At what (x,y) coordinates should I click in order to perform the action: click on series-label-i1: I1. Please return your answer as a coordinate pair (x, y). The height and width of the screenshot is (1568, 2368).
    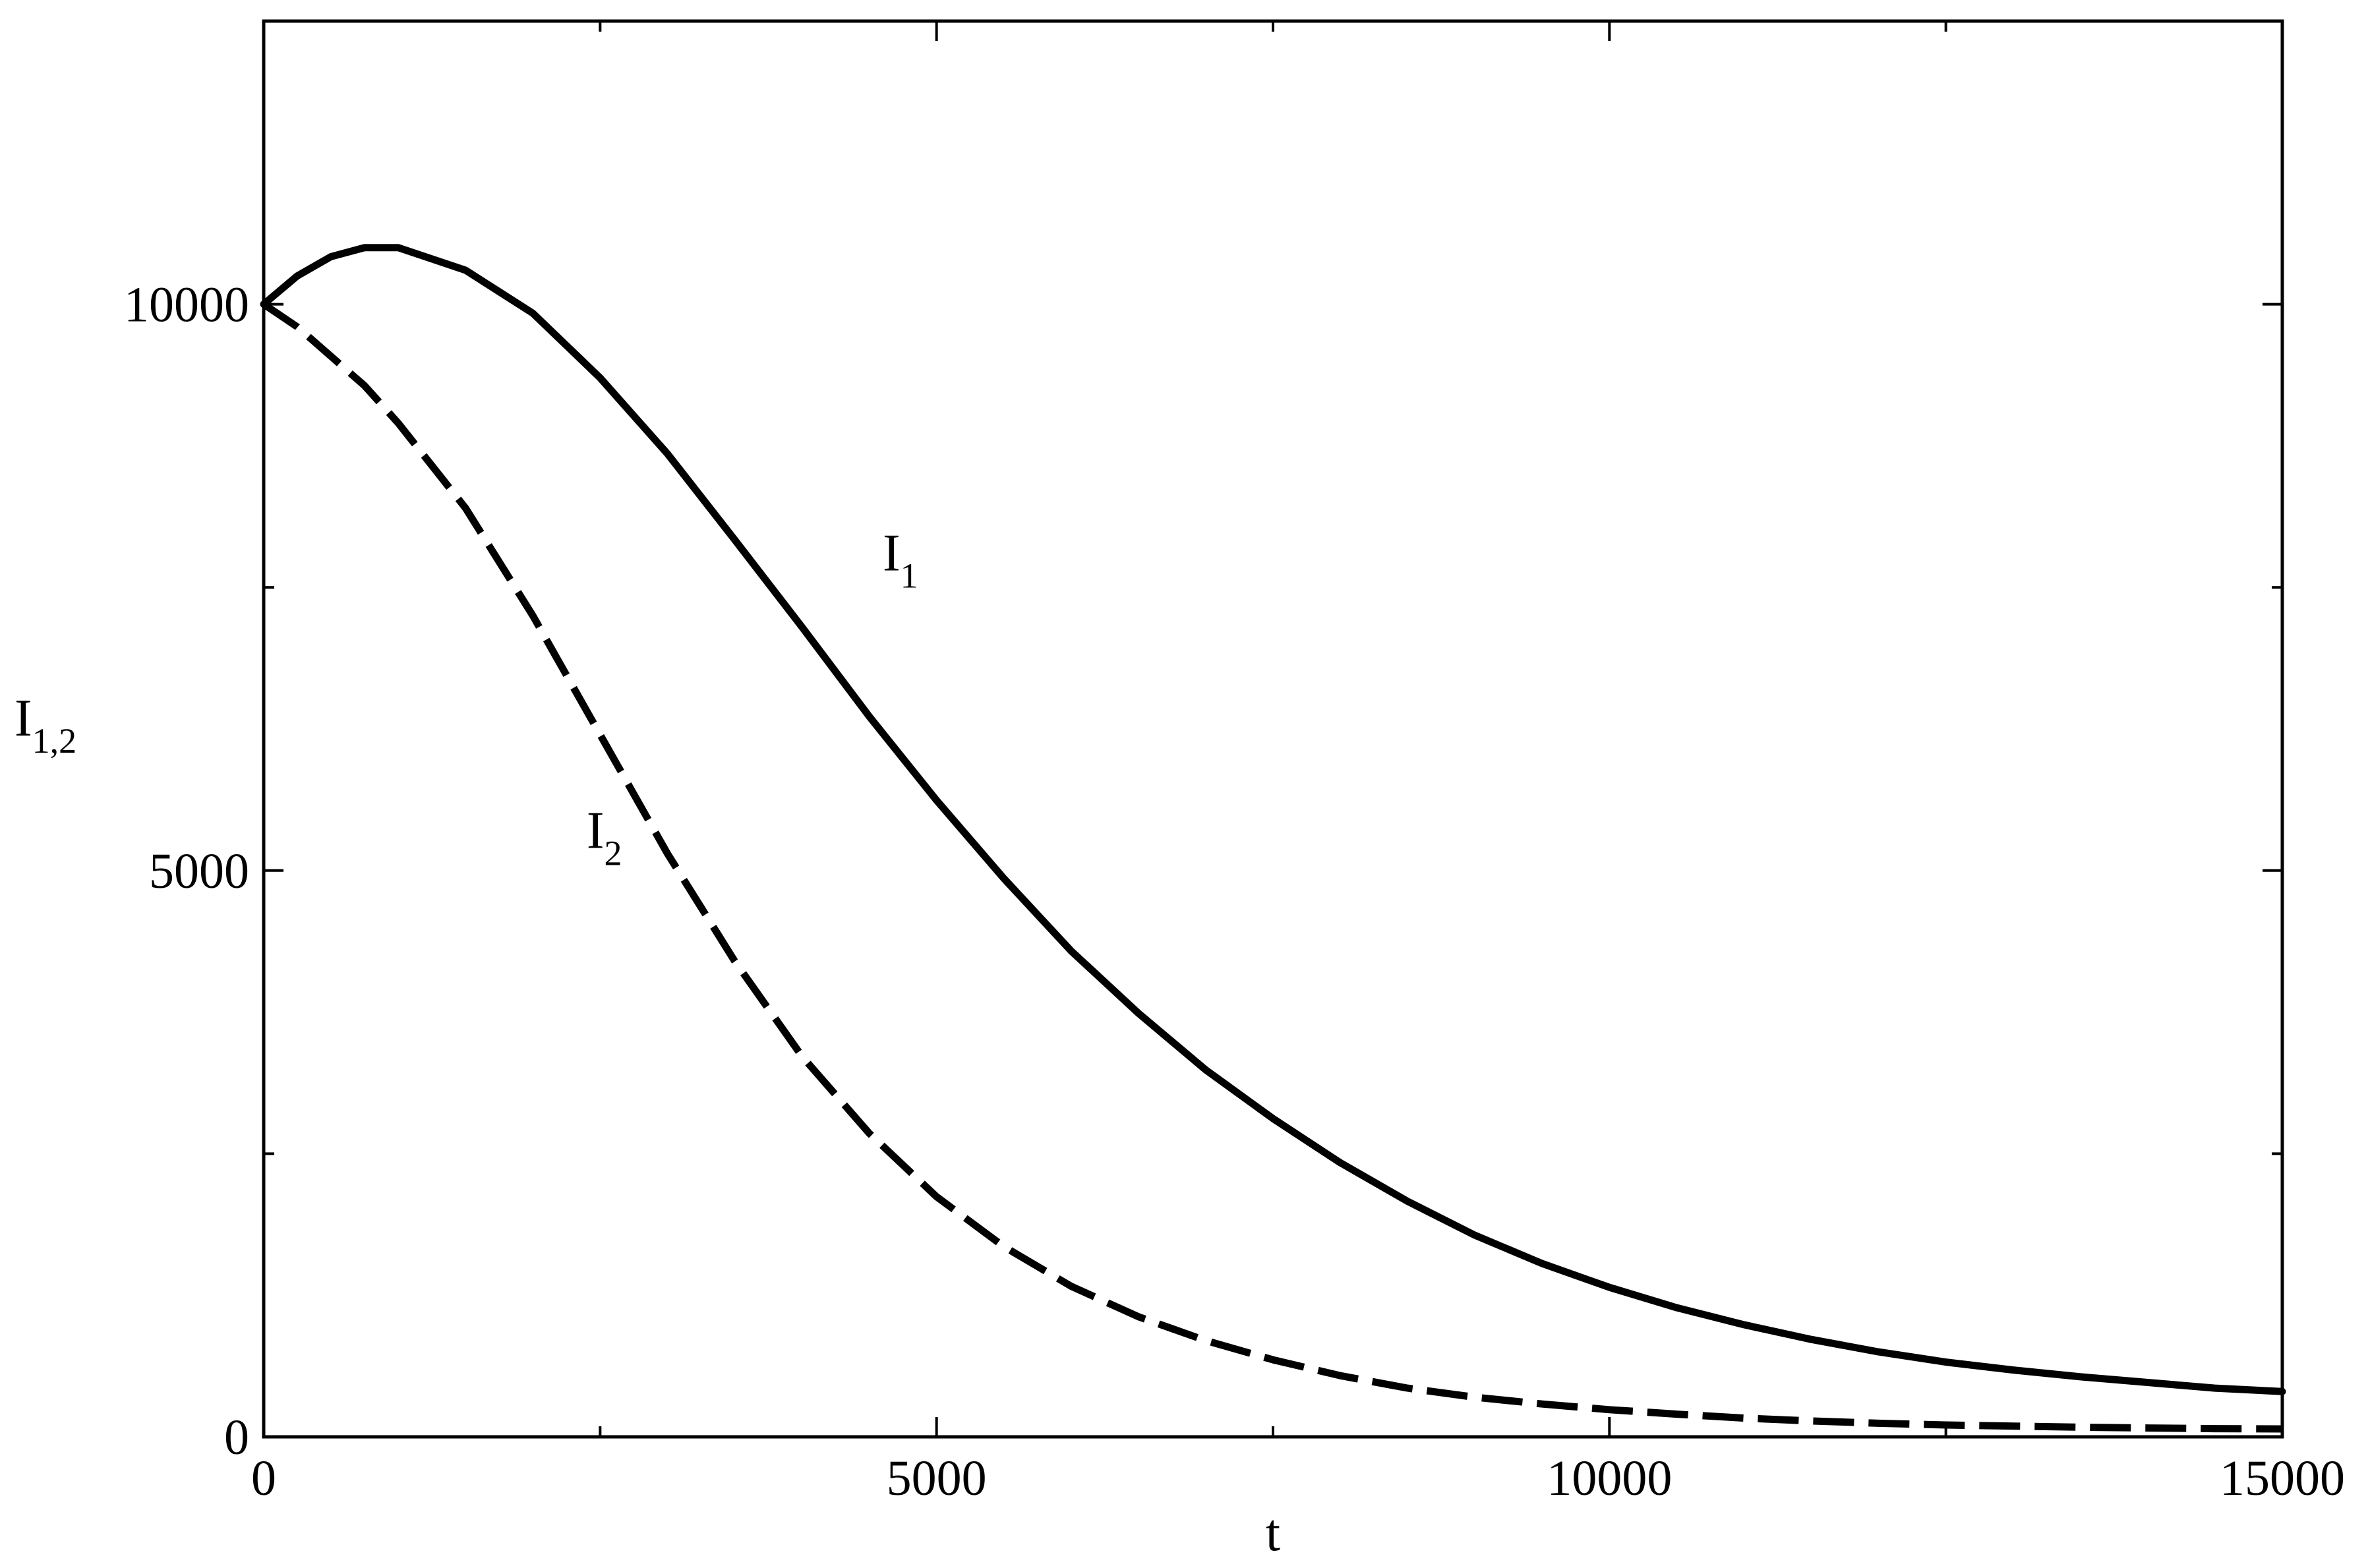
    Looking at the image, I should click on (900, 559).